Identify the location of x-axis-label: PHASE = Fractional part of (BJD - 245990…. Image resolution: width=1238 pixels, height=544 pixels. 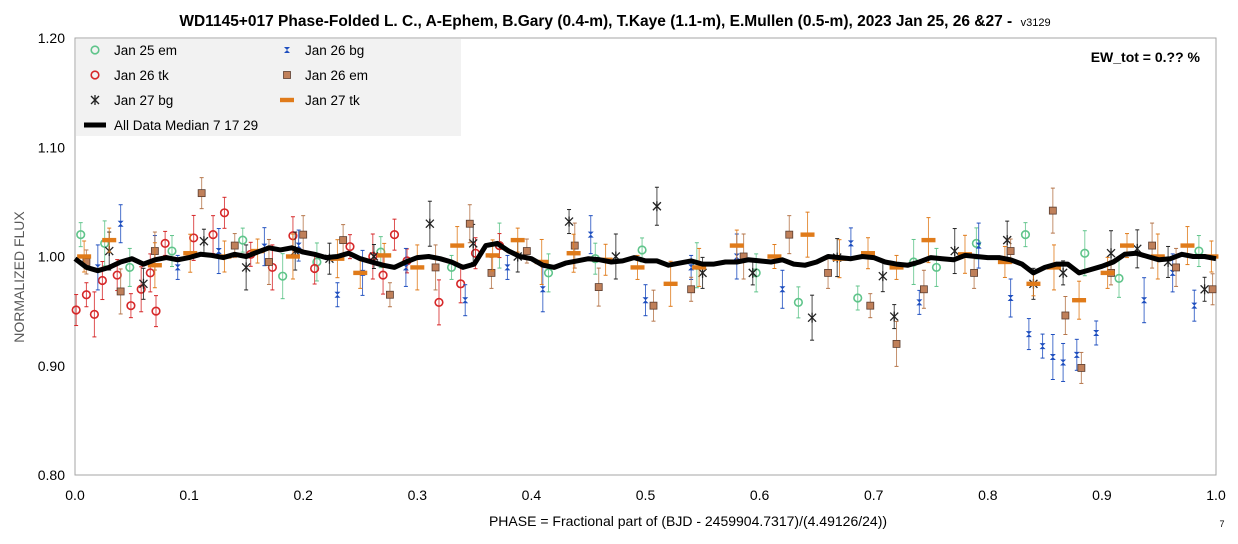
(688, 521).